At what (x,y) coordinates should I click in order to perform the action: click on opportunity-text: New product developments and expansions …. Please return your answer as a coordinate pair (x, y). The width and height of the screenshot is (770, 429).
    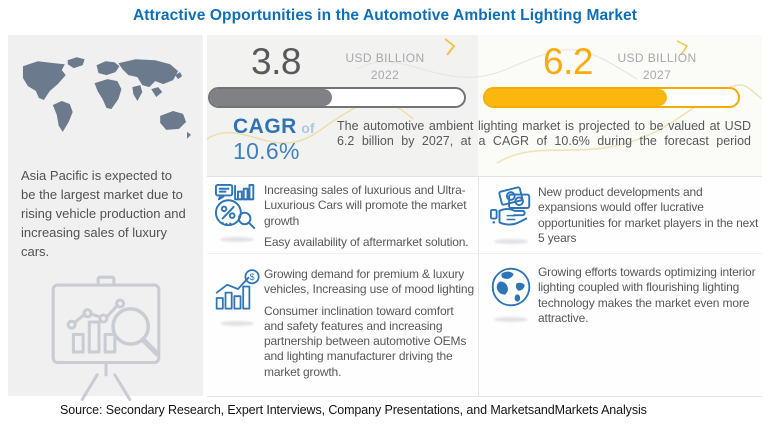
    Looking at the image, I should click on (647, 218).